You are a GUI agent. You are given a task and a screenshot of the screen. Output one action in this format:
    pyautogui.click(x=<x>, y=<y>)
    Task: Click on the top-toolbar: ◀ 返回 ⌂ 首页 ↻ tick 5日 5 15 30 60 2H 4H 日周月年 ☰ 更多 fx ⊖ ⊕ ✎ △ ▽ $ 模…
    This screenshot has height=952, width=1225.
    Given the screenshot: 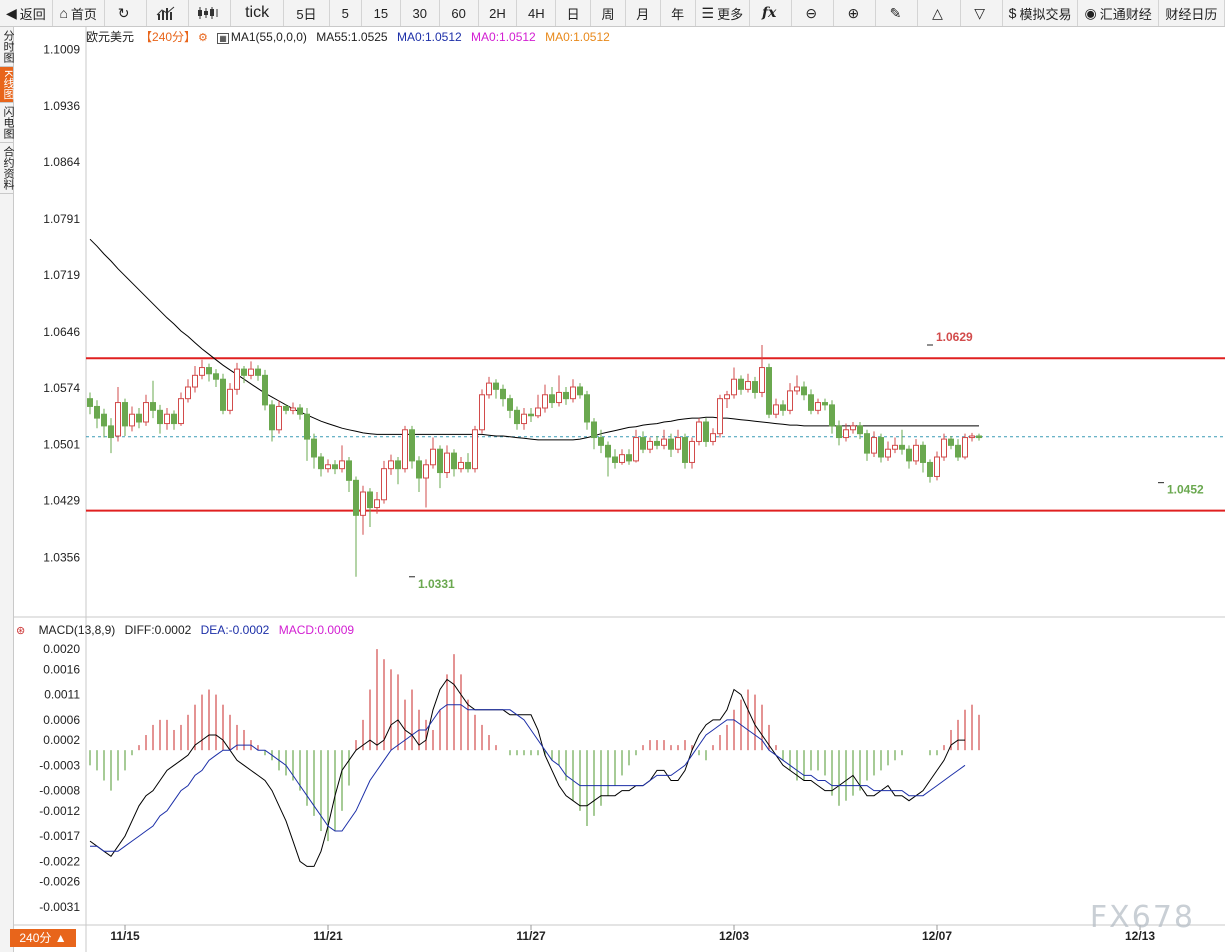 What is the action you would take?
    pyautogui.click(x=612, y=13)
    